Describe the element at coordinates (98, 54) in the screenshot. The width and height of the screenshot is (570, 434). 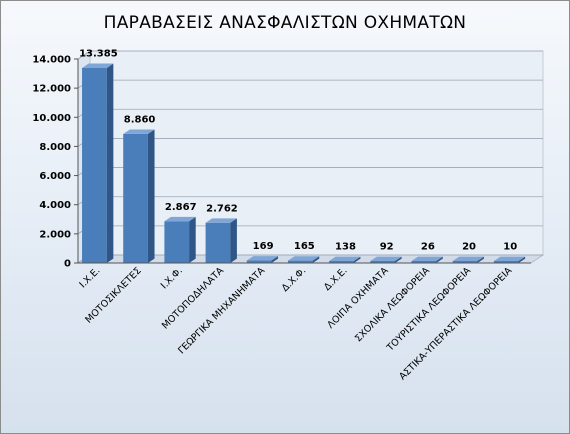
I see `data-label: 13.385` at that location.